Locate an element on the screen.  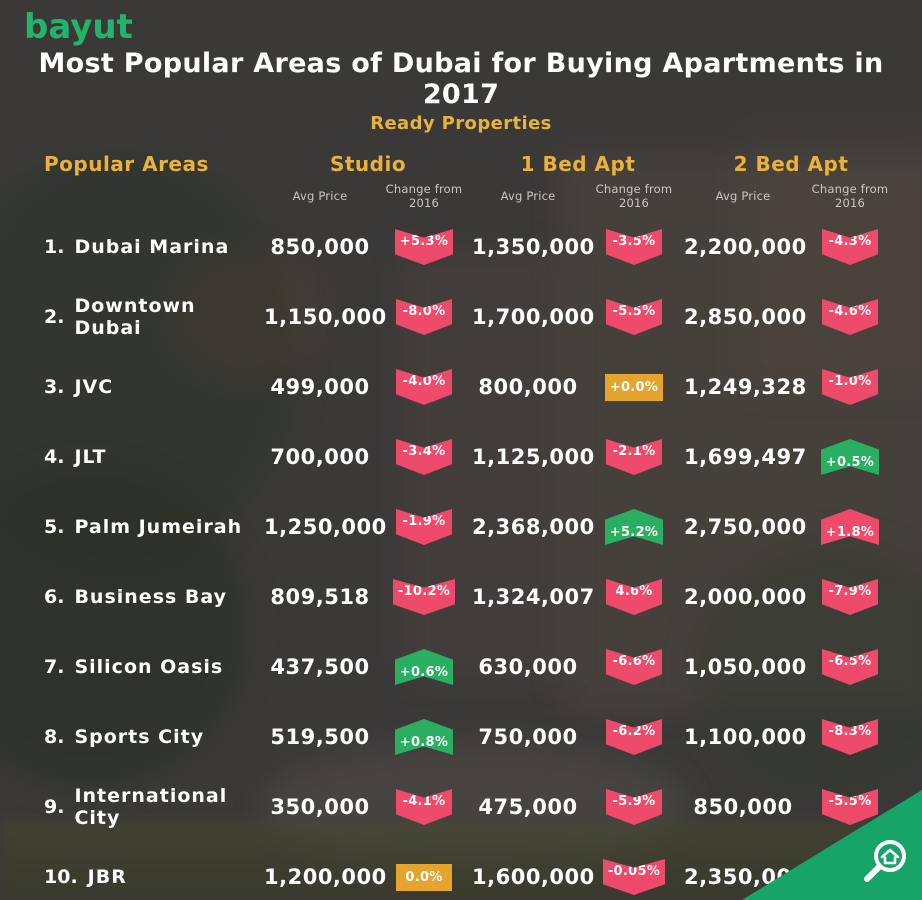
change-badge: +0.8% is located at coordinates (424, 737).